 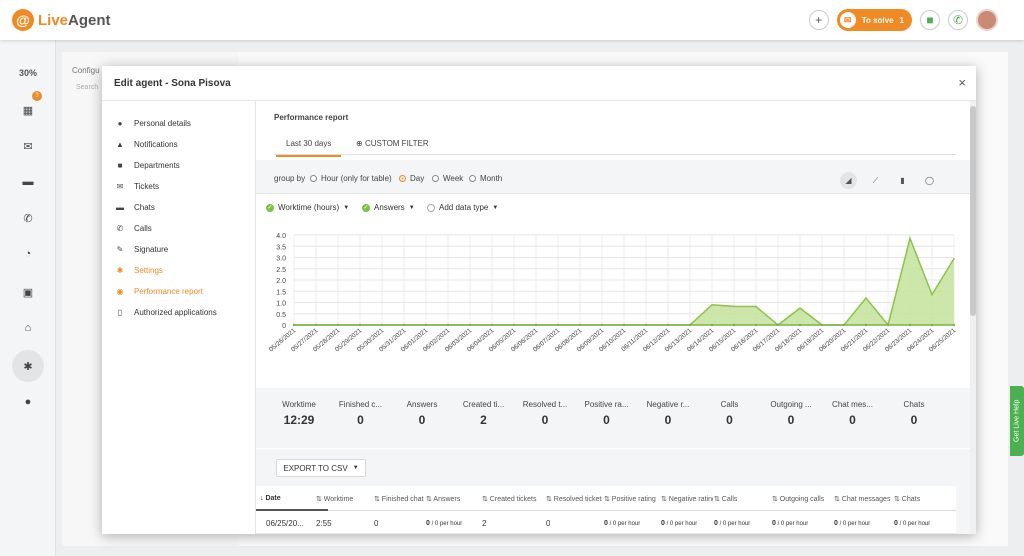 I want to click on group-day: Day, so click(x=411, y=178).